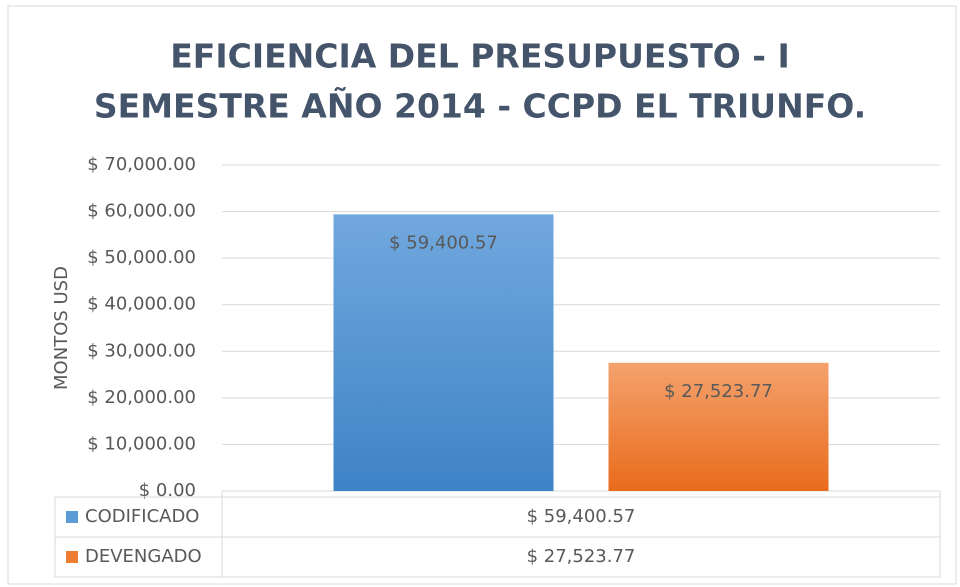 This screenshot has width=960, height=587. I want to click on table-value: $ 59,400.57, so click(581, 516).